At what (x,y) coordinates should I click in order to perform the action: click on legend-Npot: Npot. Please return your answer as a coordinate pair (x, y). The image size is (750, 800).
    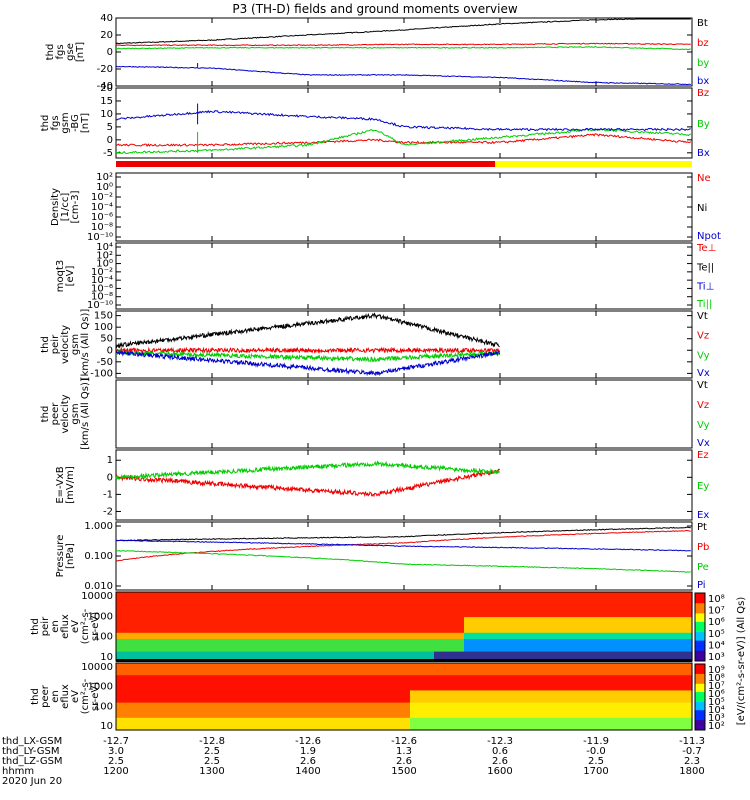
    Looking at the image, I should click on (709, 236).